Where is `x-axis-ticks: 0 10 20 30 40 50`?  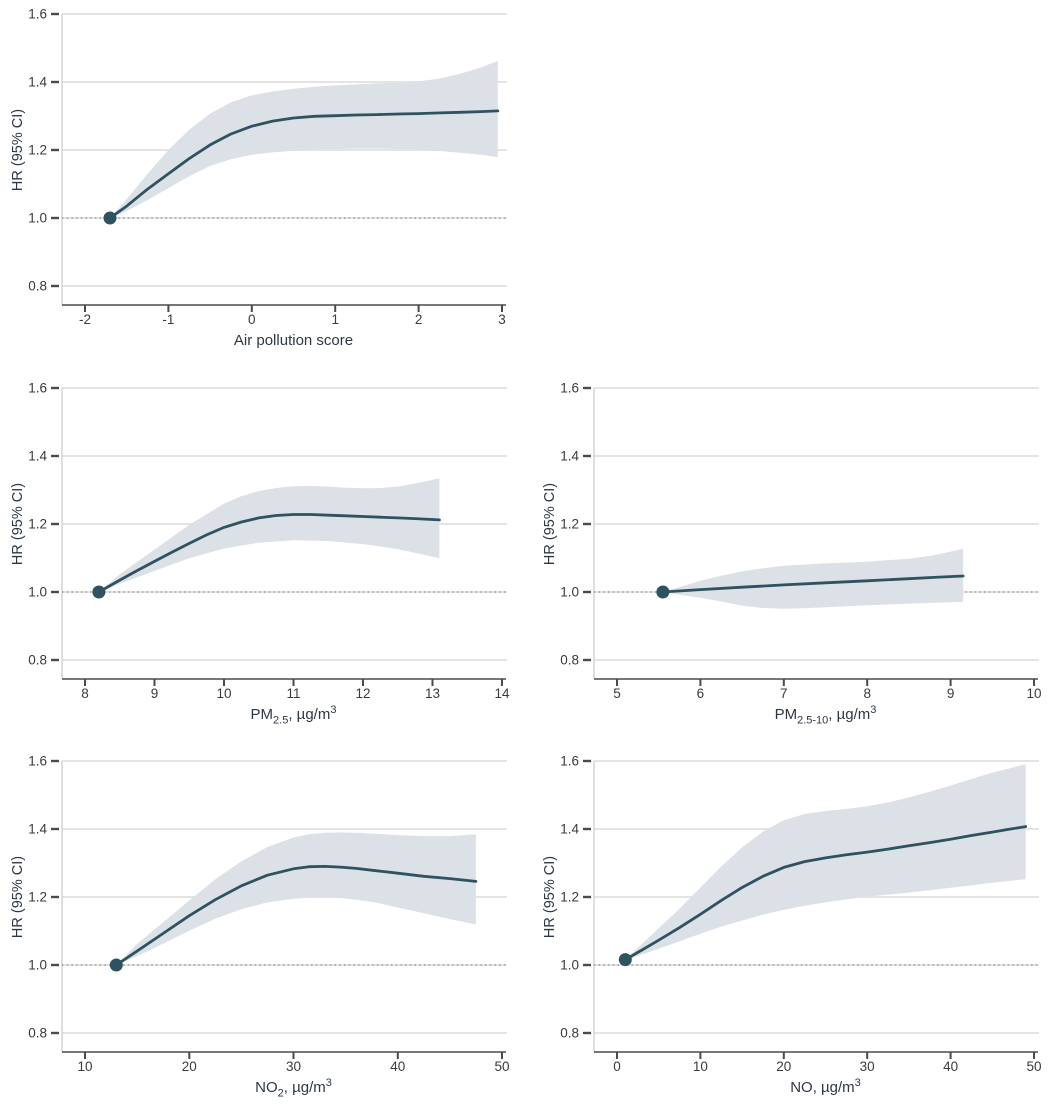
x-axis-ticks: 0 10 20 30 40 50 is located at coordinates (827, 1063).